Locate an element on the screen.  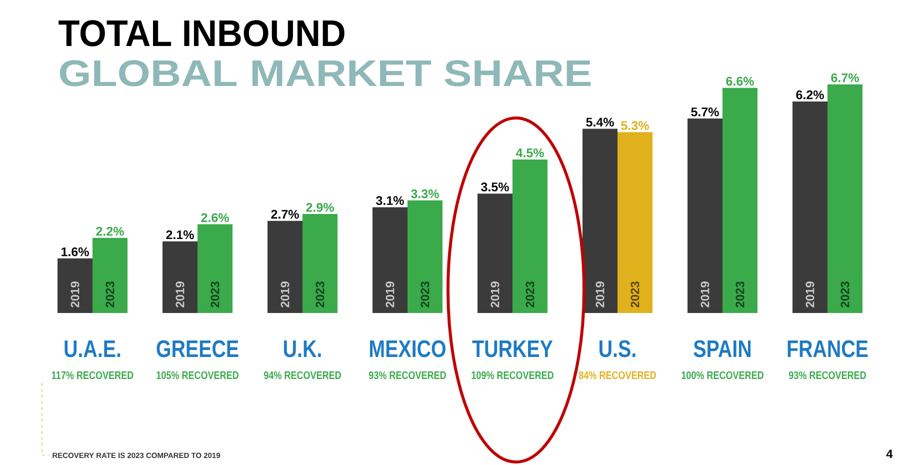
data-label: 6.7% is located at coordinates (845, 77).